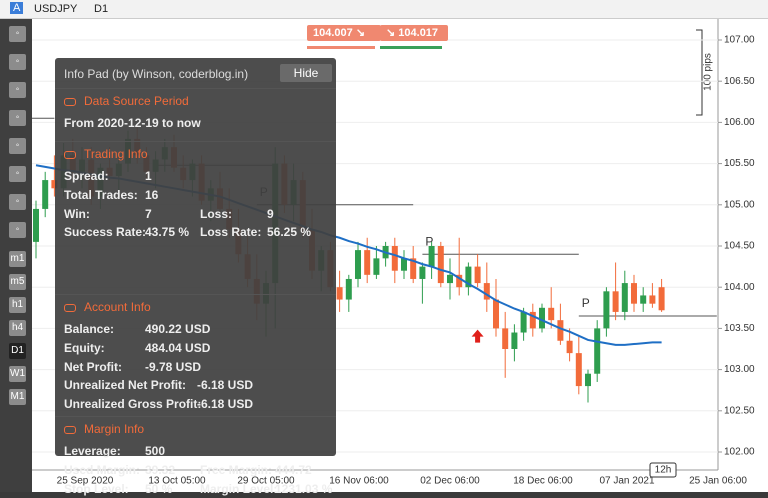  What do you see at coordinates (739, 163) in the screenshot?
I see `y-tick-label: 105.50` at bounding box center [739, 163].